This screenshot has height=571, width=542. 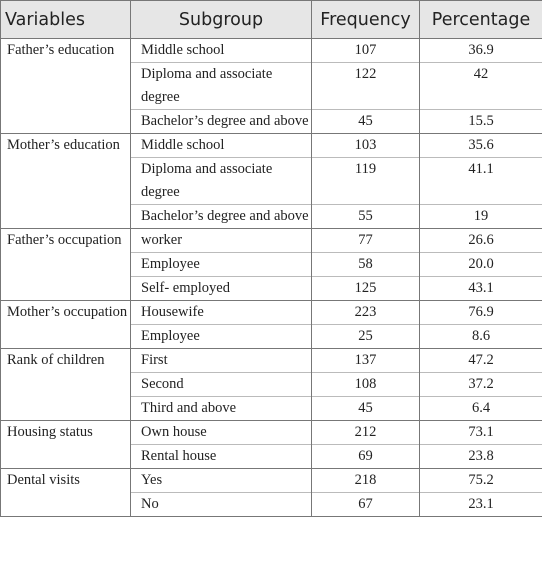 I want to click on frequency-cell: 223, so click(x=365, y=312).